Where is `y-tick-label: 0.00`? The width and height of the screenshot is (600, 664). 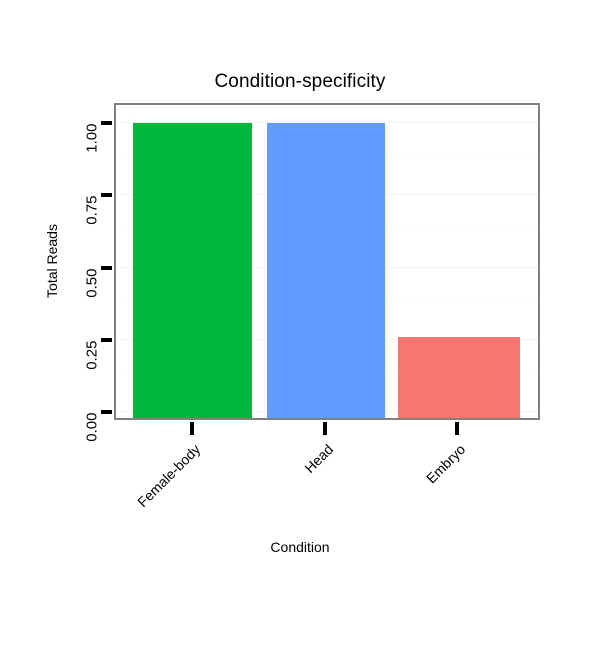
y-tick-label: 0.00 is located at coordinates (92, 427).